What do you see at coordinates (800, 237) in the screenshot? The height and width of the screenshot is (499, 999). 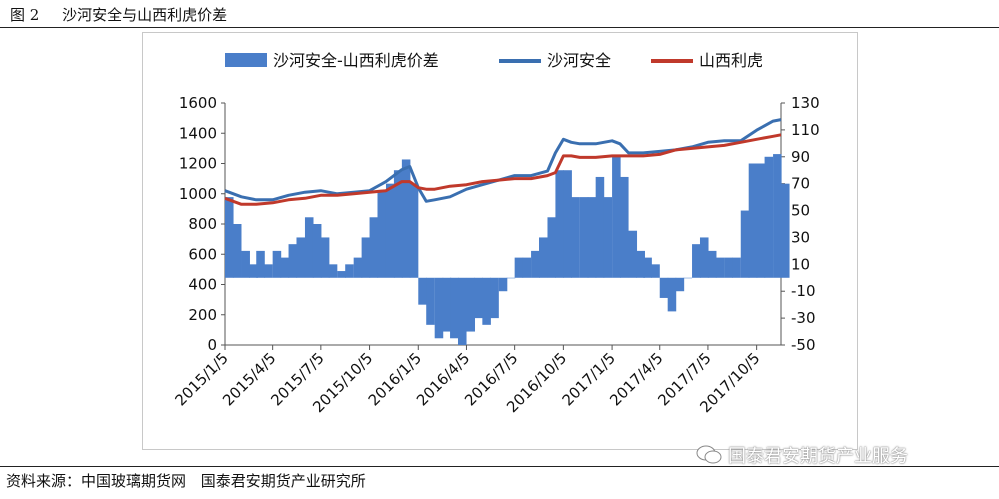 I see `y-right-tick-label: 30` at bounding box center [800, 237].